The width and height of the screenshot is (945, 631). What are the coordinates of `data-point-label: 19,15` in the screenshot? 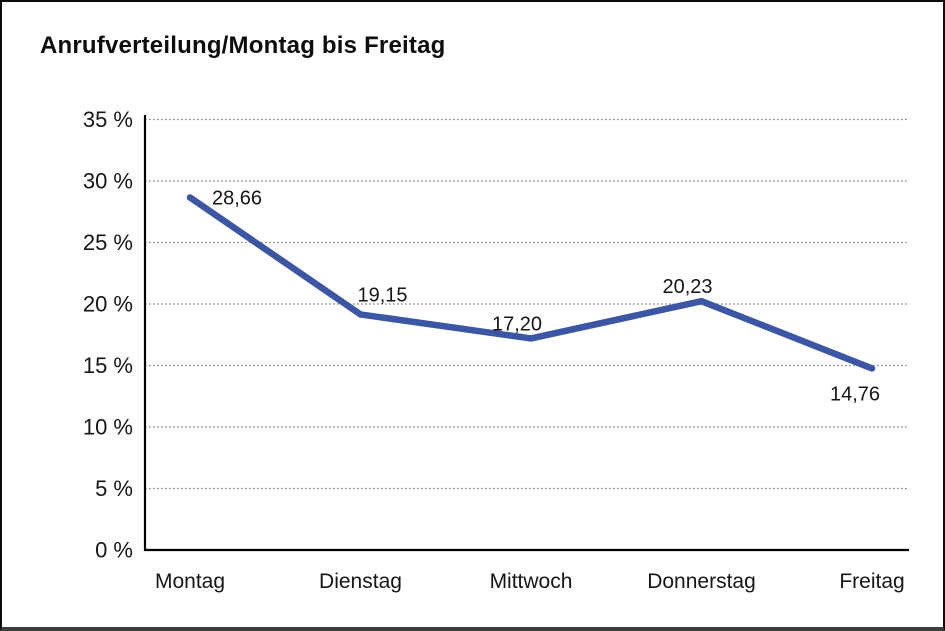 It's located at (383, 295).